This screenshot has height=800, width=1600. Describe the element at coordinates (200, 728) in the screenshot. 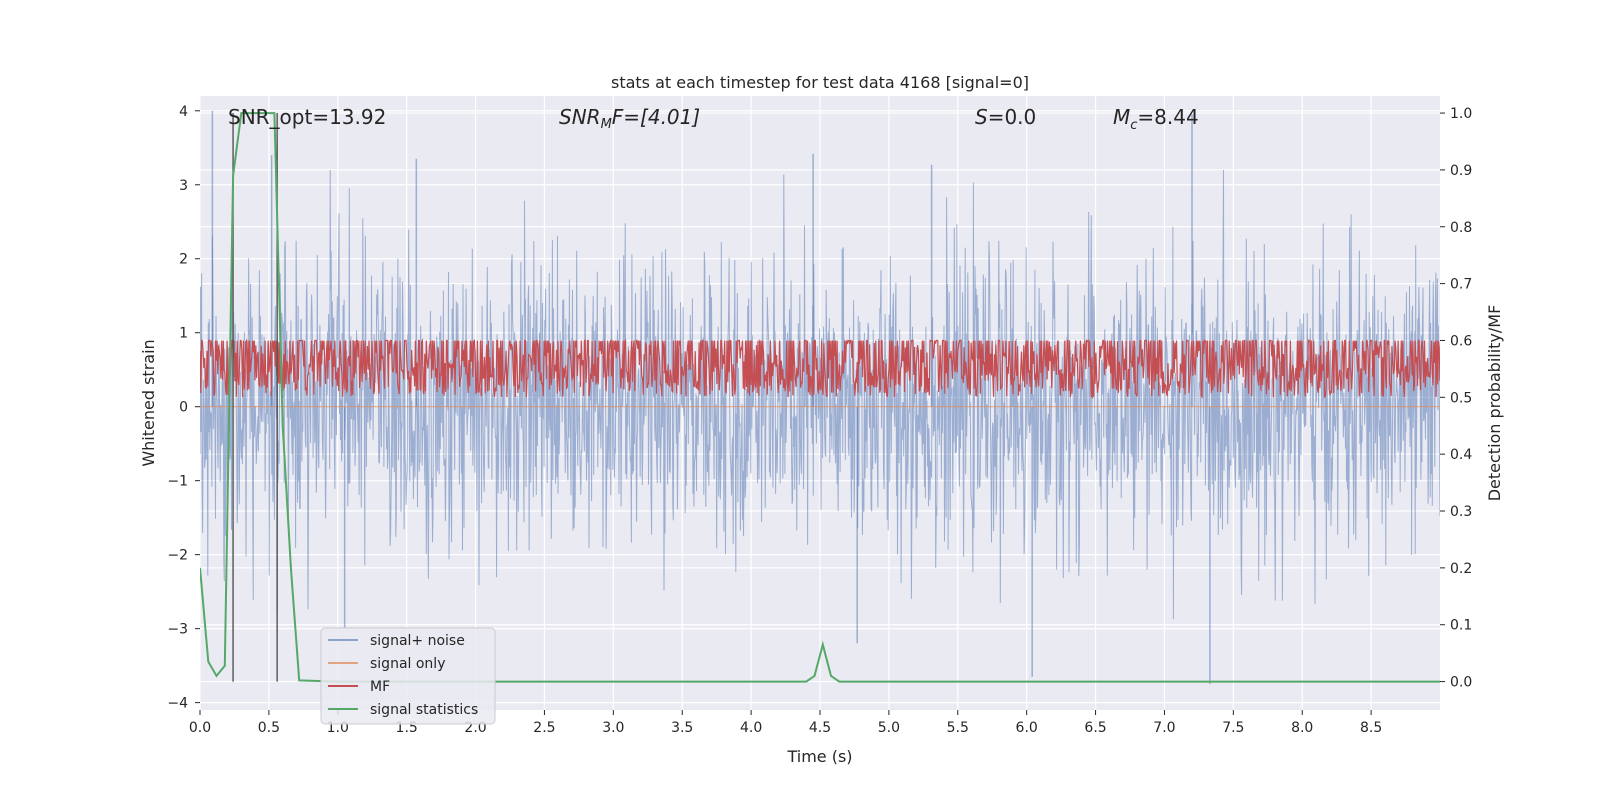

I see `x-tick-label: 0.0` at that location.